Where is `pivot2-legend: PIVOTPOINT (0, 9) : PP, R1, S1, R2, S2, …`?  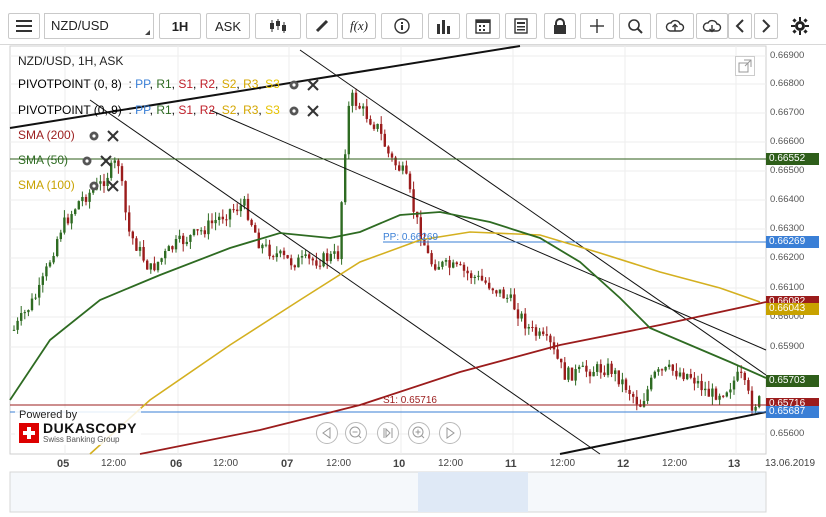
pivot2-legend: PIVOTPOINT (0, 9) : PP, R1, S1, R2, S2, … is located at coordinates (149, 110).